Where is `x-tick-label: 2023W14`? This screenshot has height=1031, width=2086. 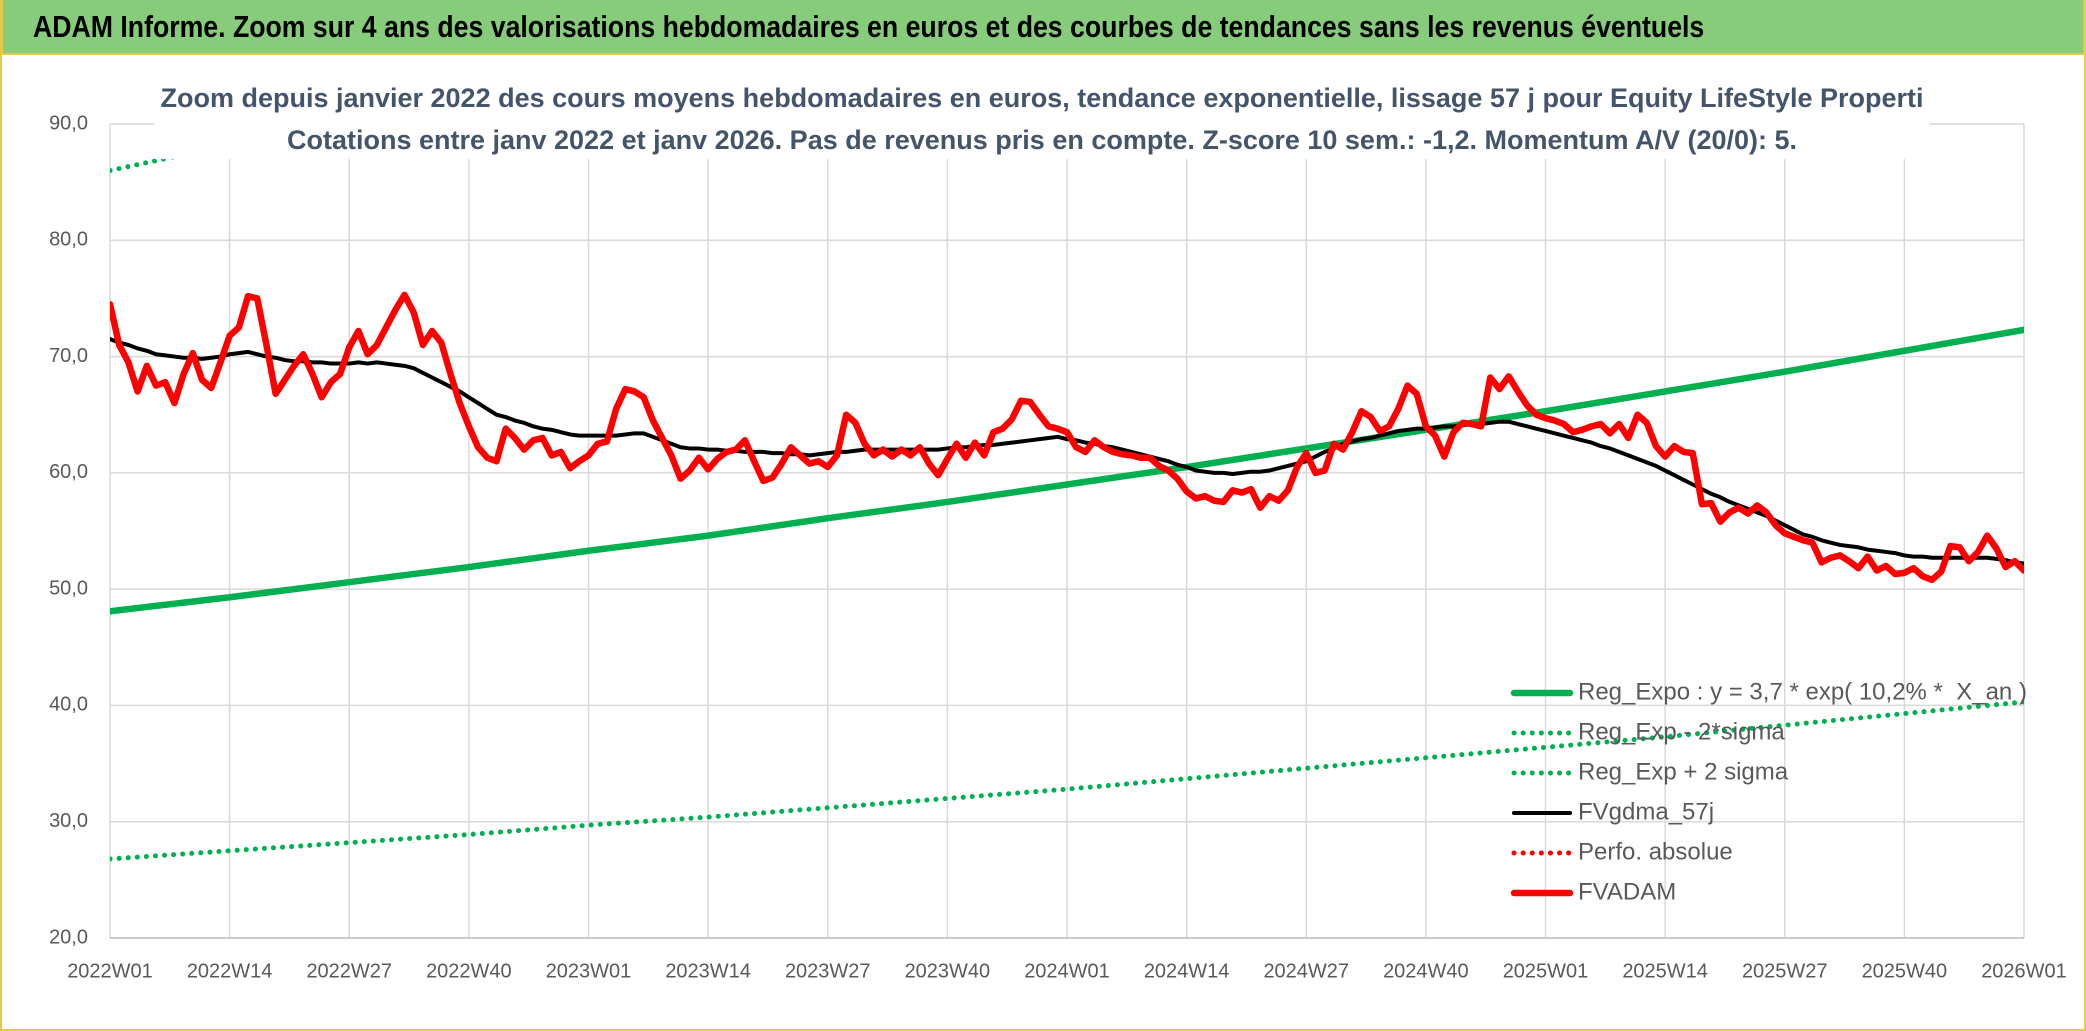
x-tick-label: 2023W14 is located at coordinates (708, 971).